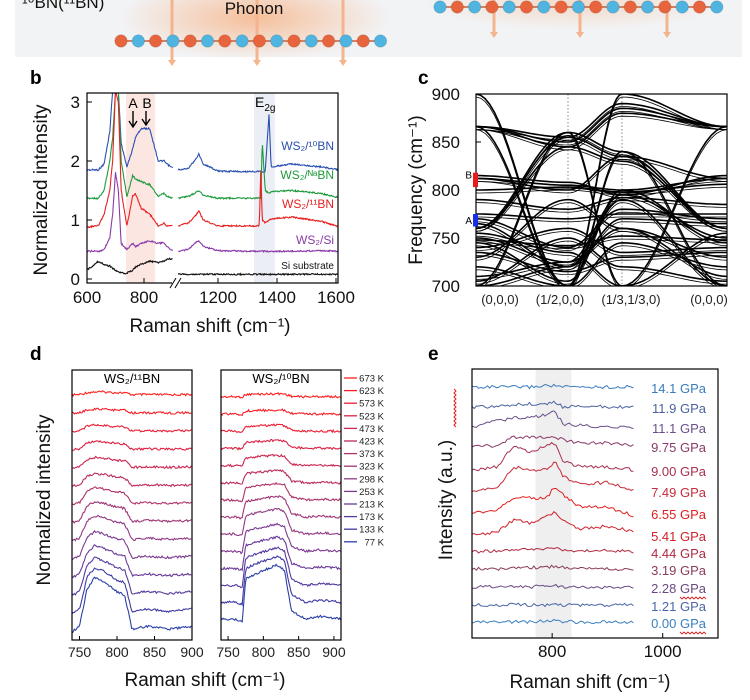 This screenshot has height=700, width=750. What do you see at coordinates (468, 176) in the screenshot?
I see `mode-marker-label: B` at bounding box center [468, 176].